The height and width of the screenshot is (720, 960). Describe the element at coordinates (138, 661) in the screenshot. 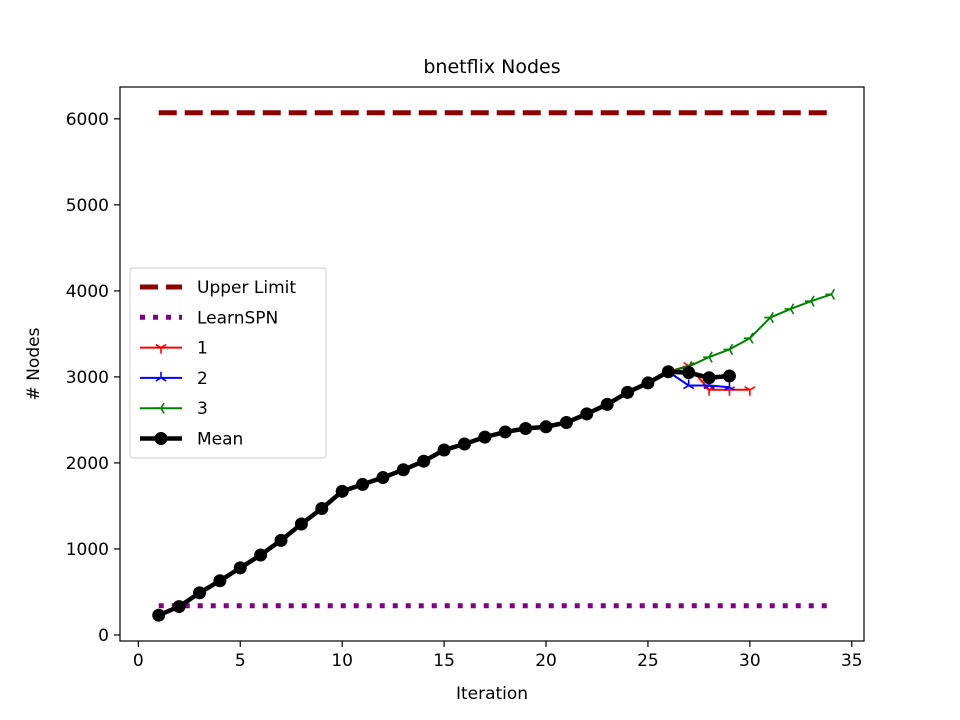

I see `x-tick-label: 0` at that location.